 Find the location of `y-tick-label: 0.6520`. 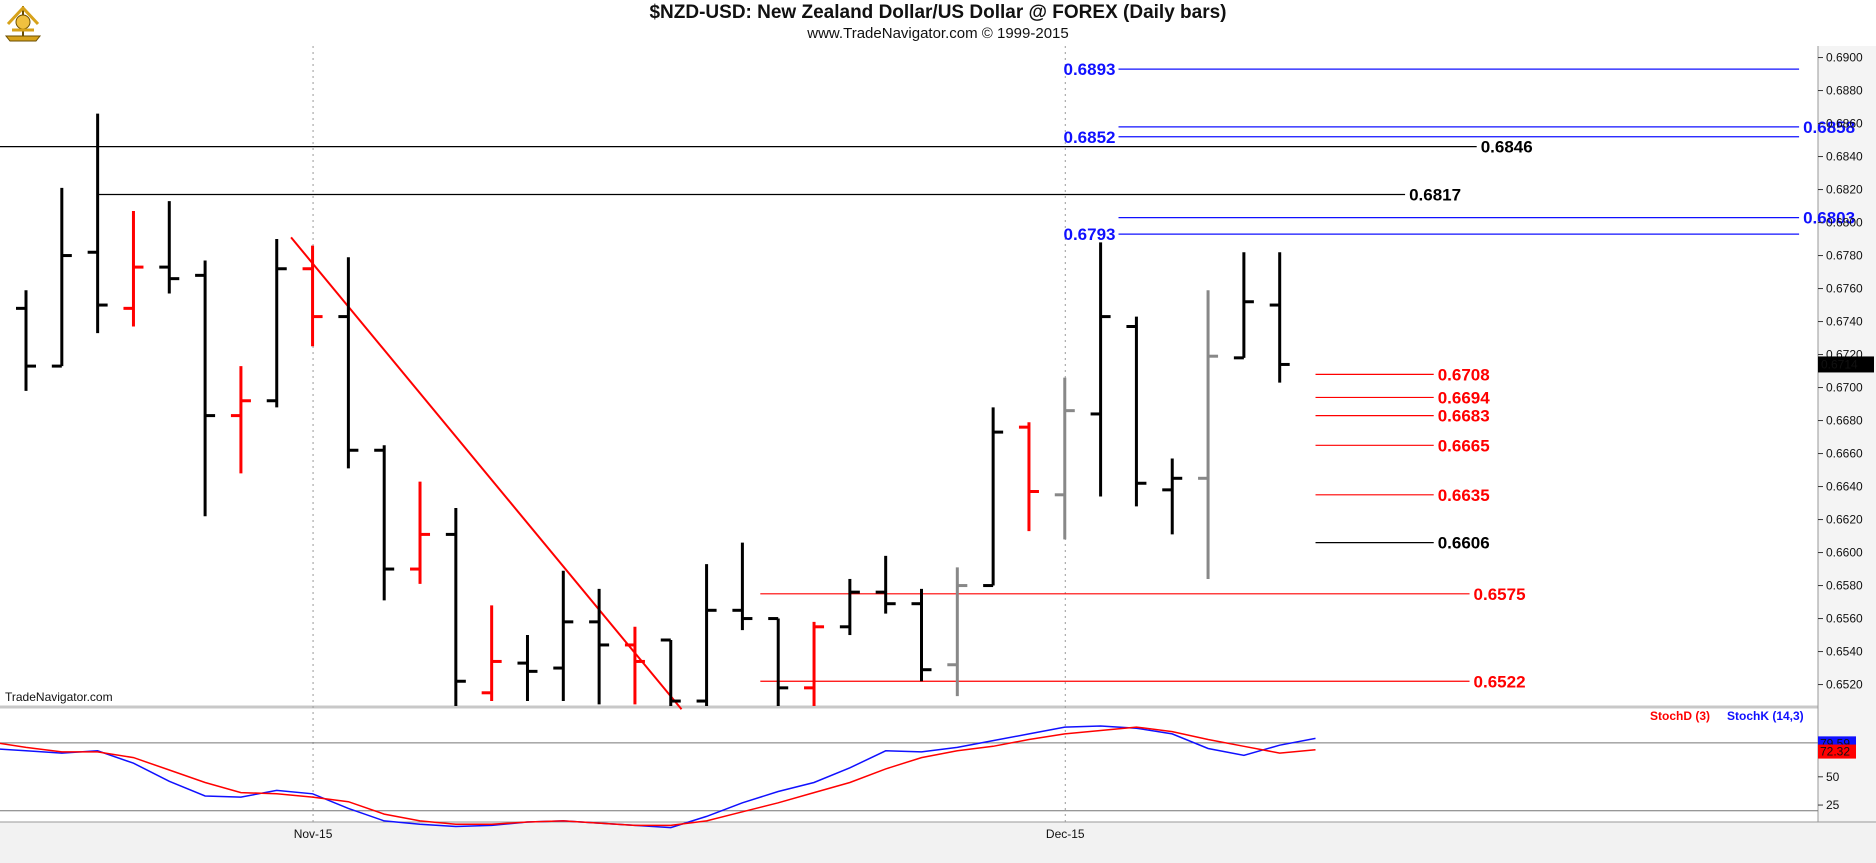

y-tick-label: 0.6520 is located at coordinates (1844, 685).